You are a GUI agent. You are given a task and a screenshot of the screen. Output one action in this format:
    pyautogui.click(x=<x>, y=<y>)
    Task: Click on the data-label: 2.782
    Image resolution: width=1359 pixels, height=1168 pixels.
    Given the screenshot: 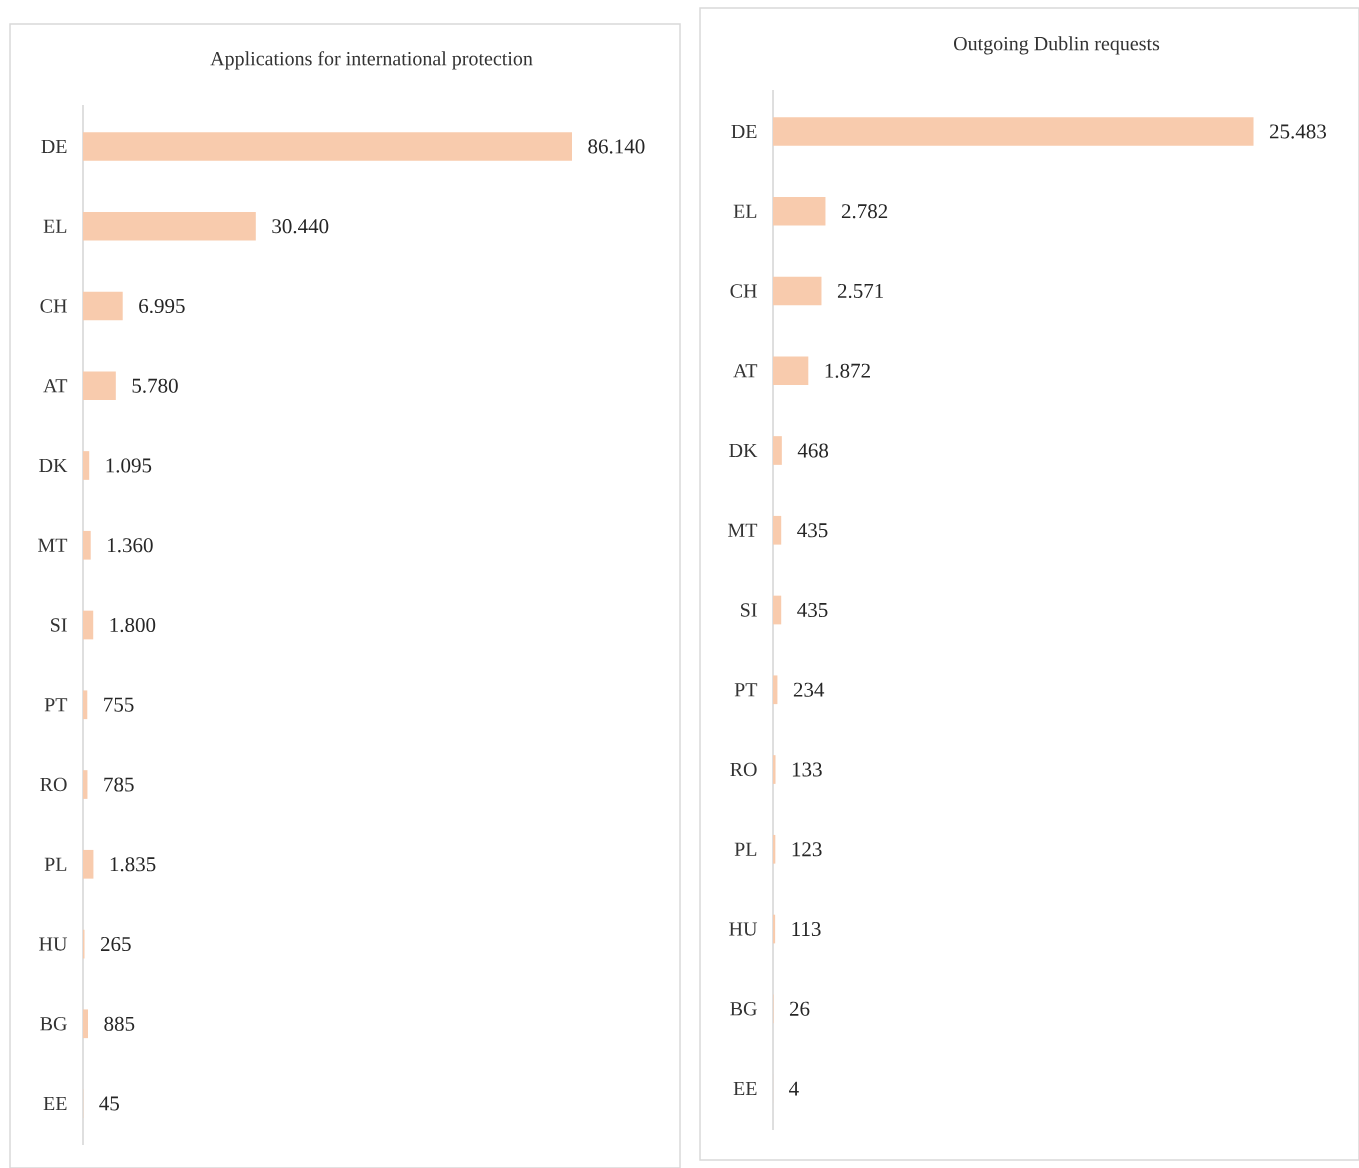 What is the action you would take?
    pyautogui.click(x=864, y=211)
    